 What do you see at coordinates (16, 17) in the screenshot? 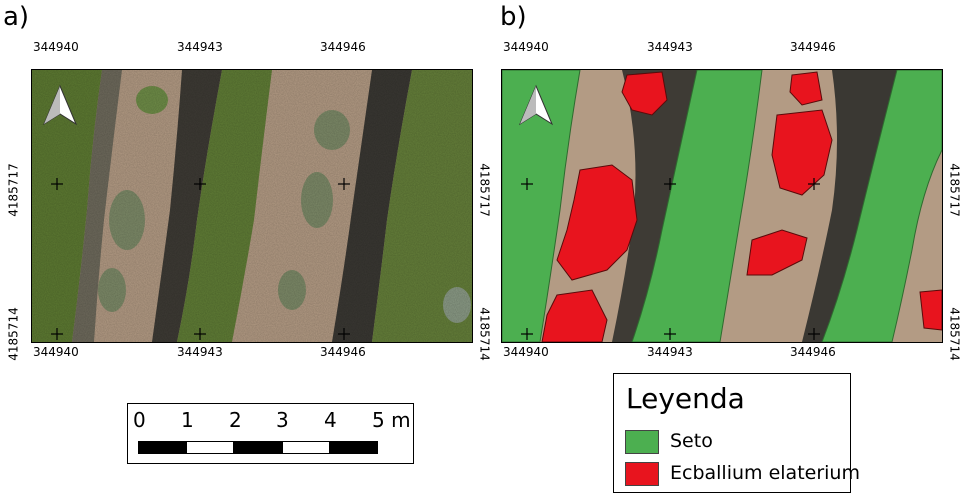
I see `panel-label-a: a)` at bounding box center [16, 17].